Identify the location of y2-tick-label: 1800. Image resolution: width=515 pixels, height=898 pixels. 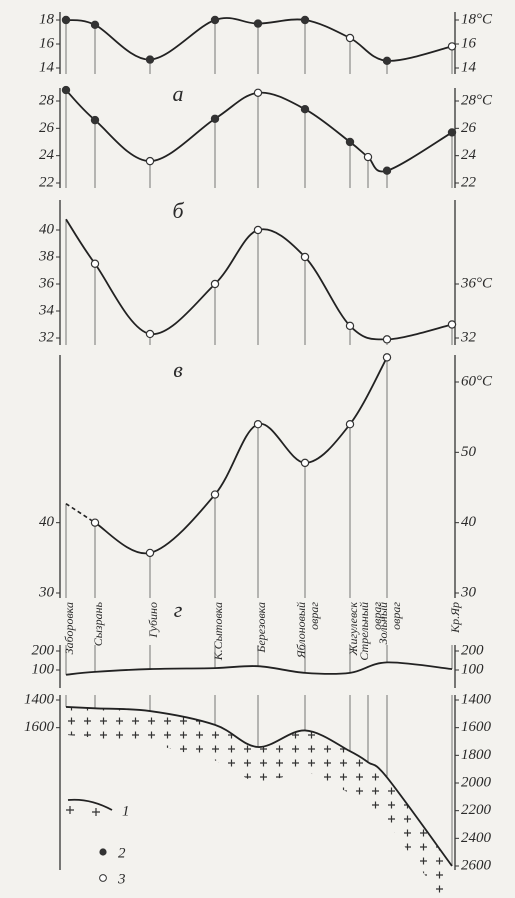
(476, 755).